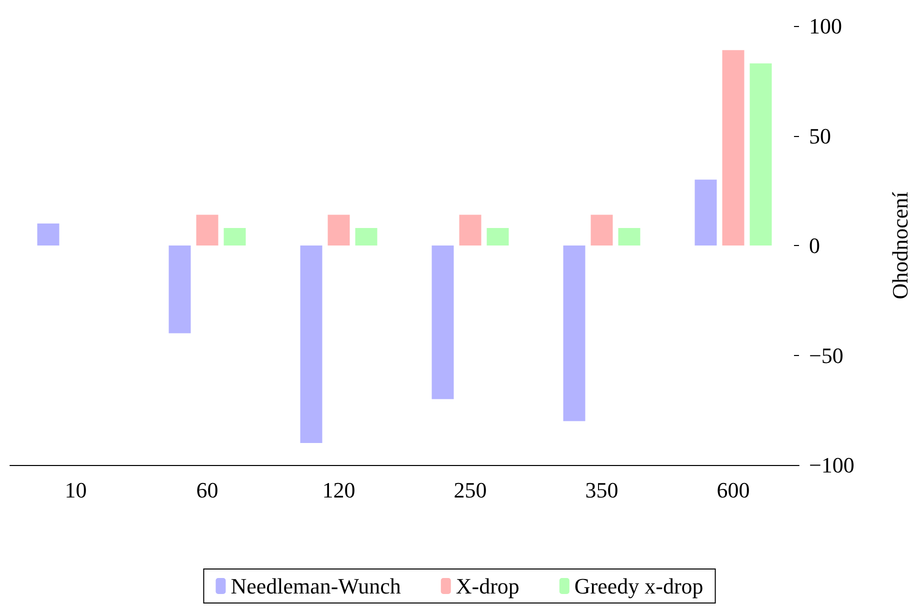 The height and width of the screenshot is (607, 919). What do you see at coordinates (339, 490) in the screenshot?
I see `x-tick-label: 120` at bounding box center [339, 490].